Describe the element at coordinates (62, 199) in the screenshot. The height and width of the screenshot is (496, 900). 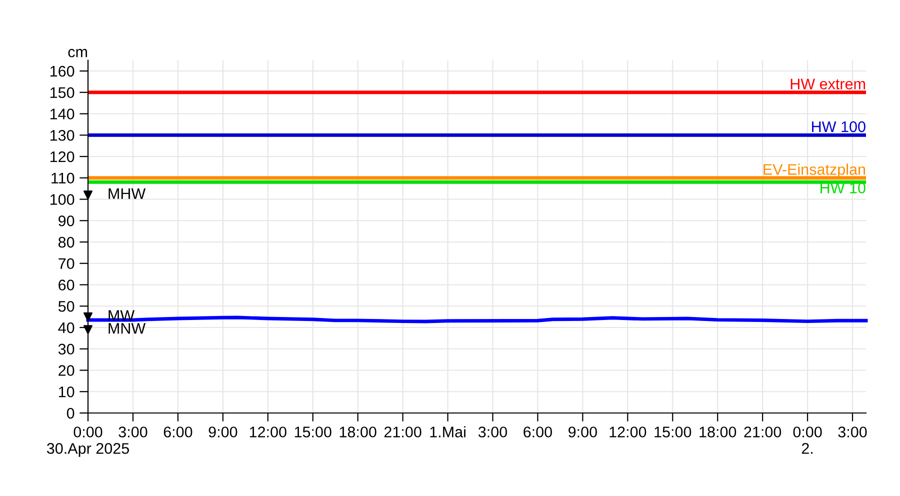
I see `y-tick-label: 100` at that location.